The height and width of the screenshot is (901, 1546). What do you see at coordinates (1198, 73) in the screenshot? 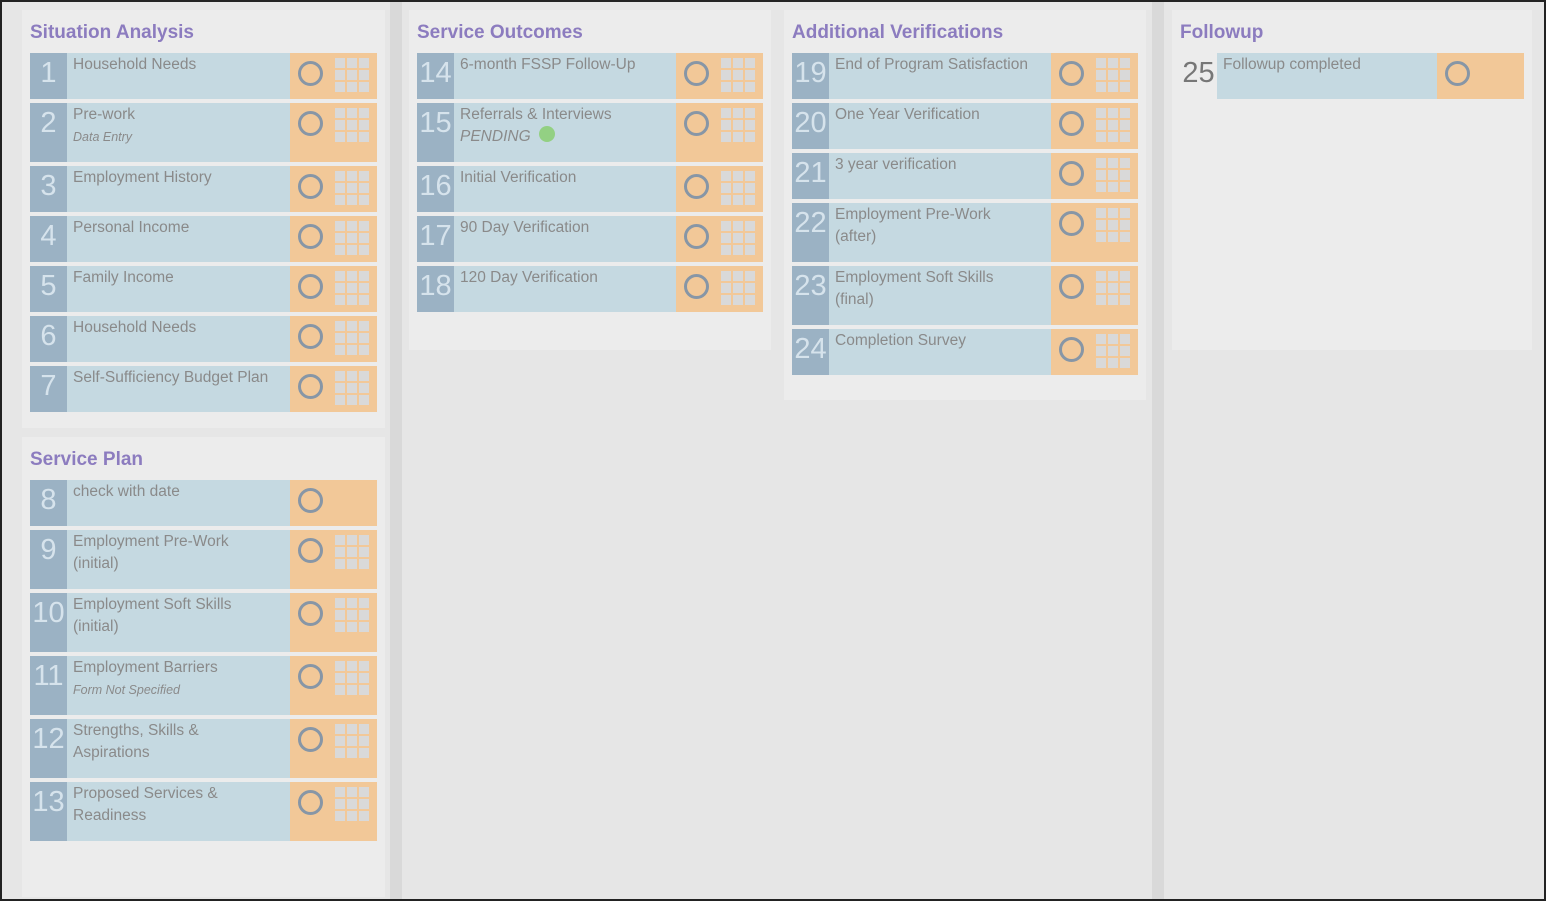
I see `item-number: 25` at bounding box center [1198, 73].